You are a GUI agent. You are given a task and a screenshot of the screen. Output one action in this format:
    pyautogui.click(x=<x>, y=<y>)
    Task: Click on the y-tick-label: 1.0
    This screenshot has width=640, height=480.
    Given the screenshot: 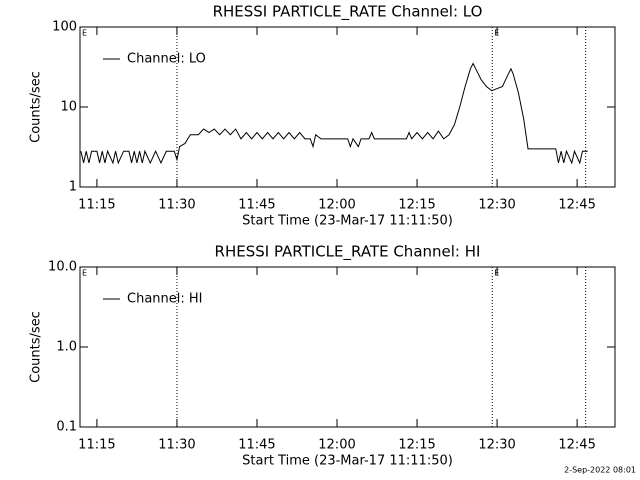 What is the action you would take?
    pyautogui.click(x=66, y=347)
    